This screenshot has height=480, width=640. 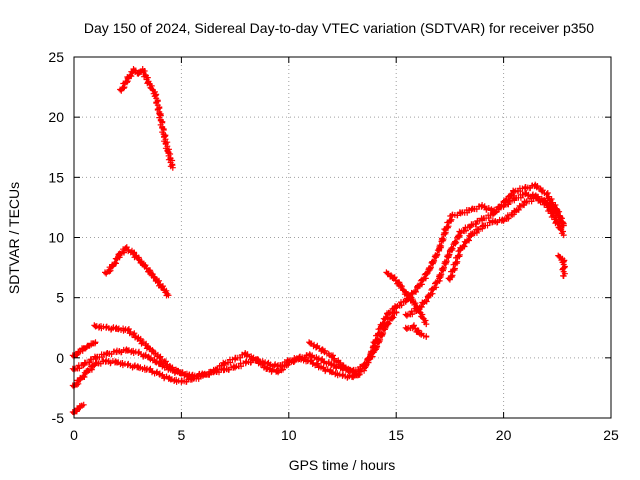 I want to click on series-track-start-dip, so click(x=78, y=409).